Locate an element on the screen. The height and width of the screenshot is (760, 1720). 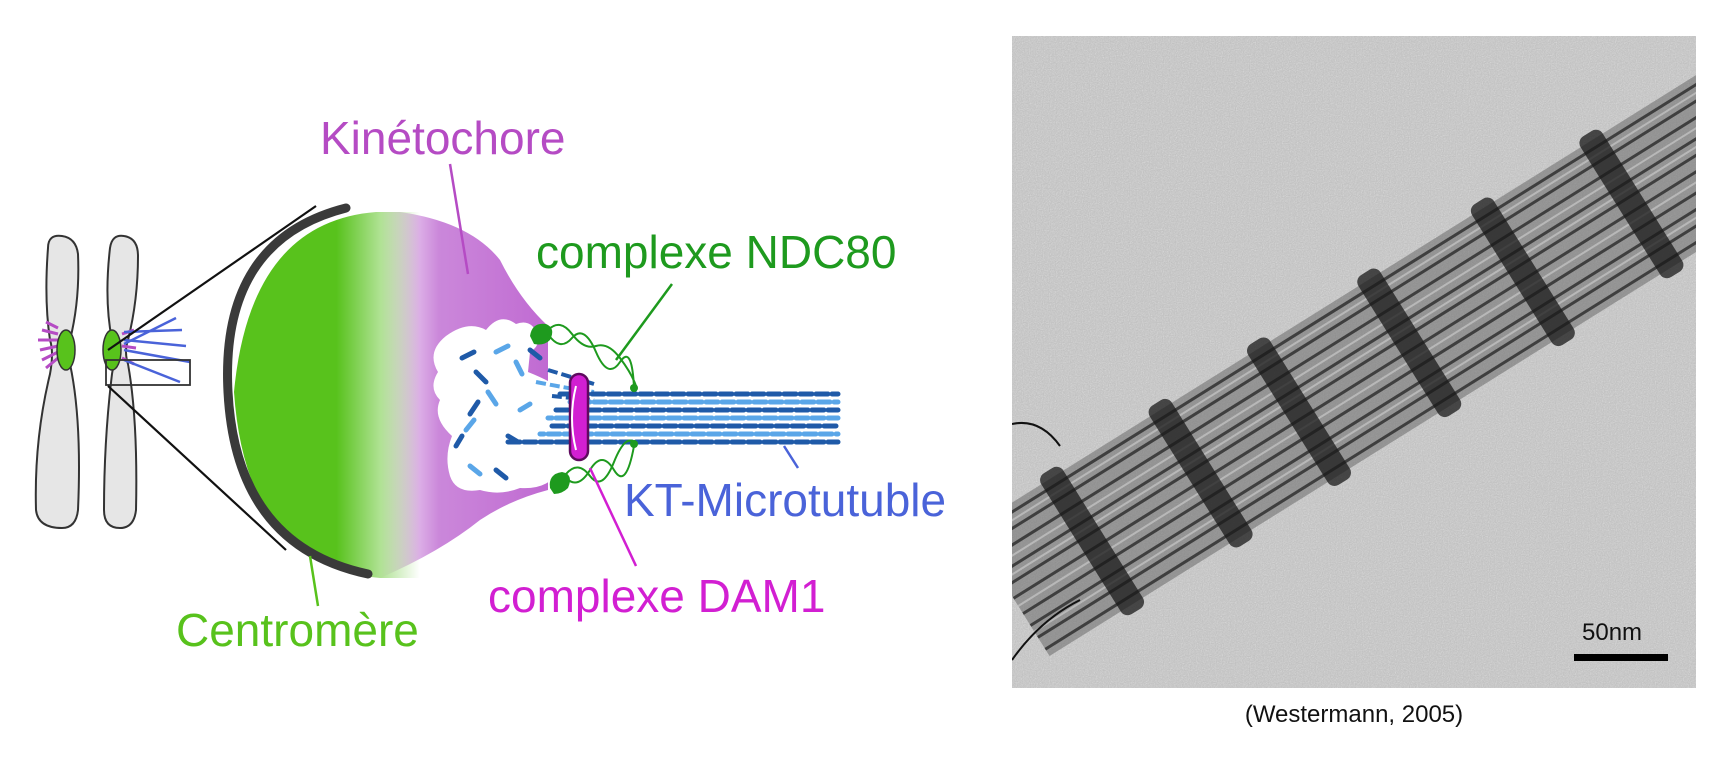
label-centromere: Centromère is located at coordinates (297, 630).